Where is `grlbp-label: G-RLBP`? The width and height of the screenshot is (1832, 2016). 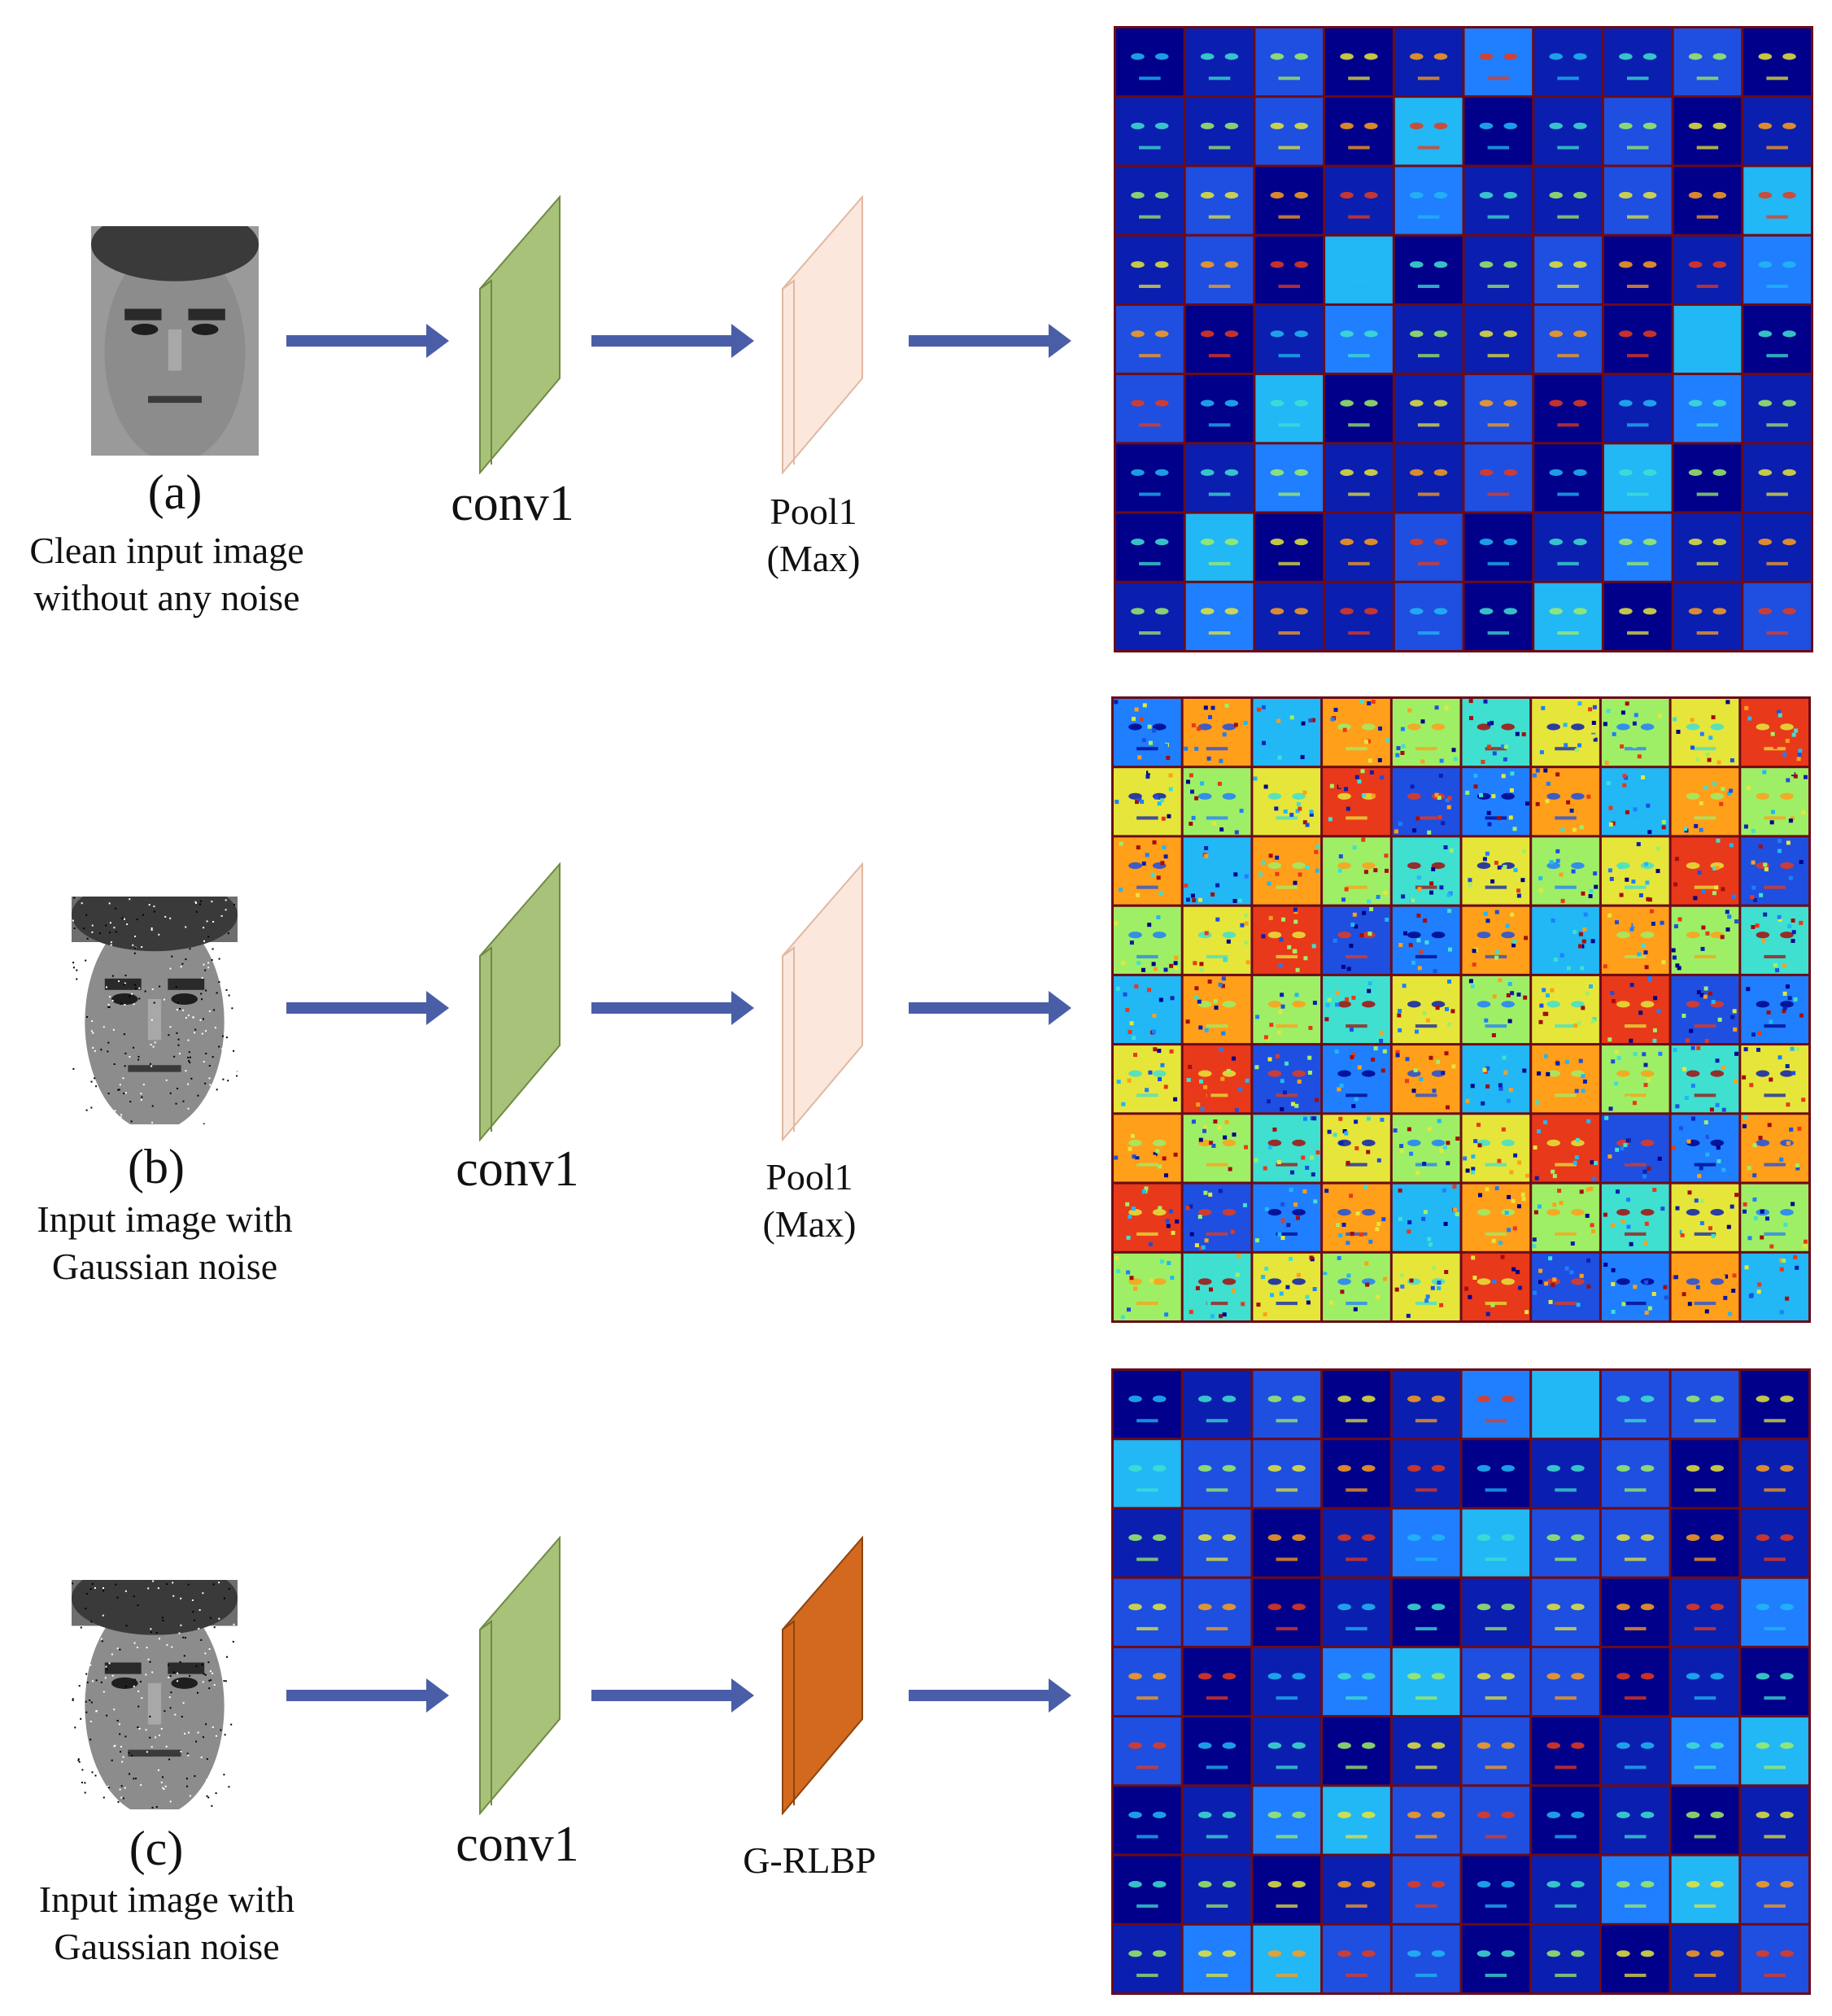
grlbp-label: G-RLBP is located at coordinates (809, 1860).